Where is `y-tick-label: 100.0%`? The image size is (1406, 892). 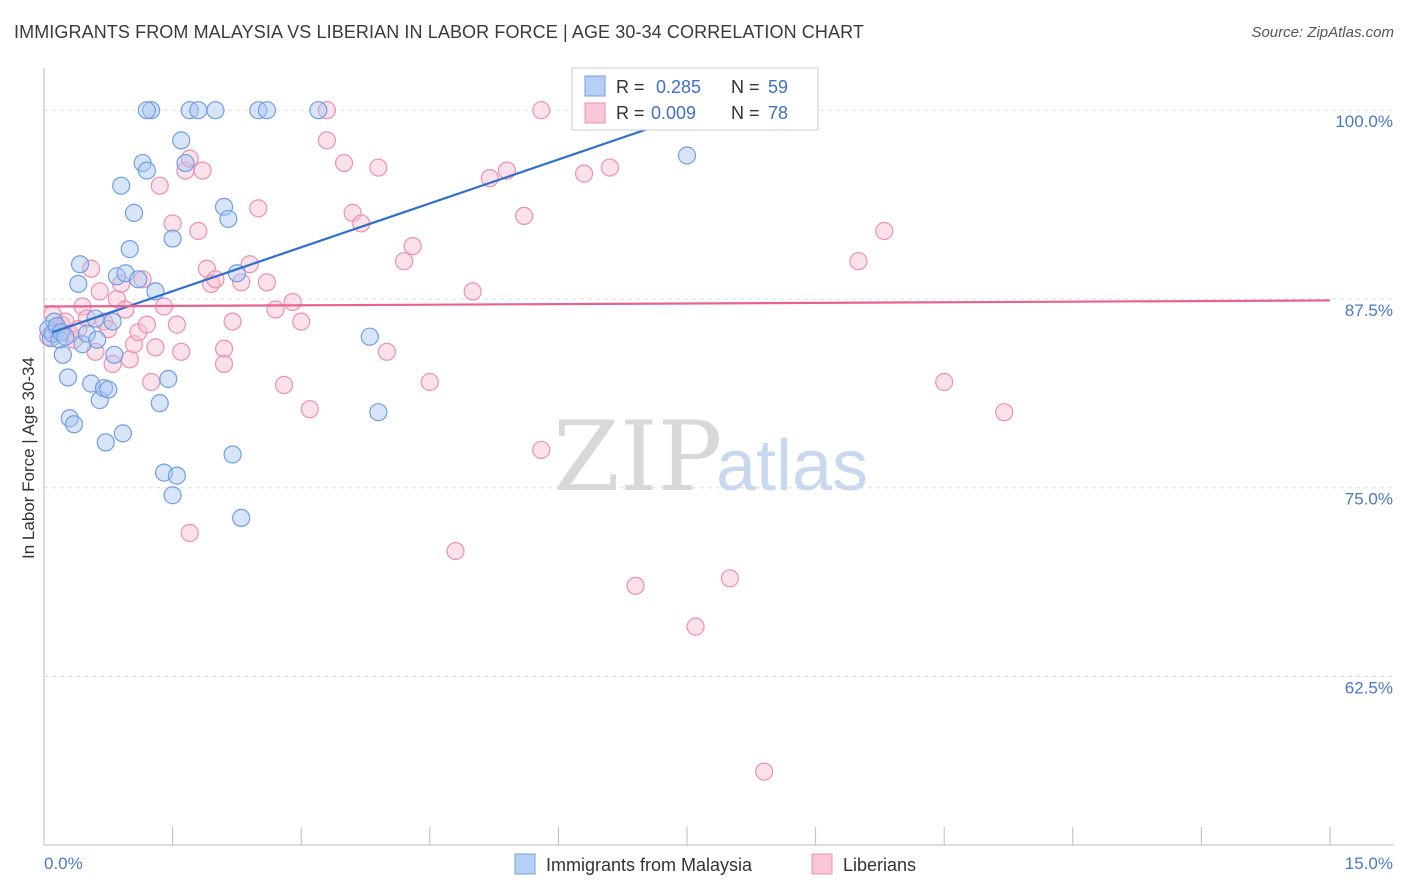
y-tick-label: 100.0% is located at coordinates (1364, 121).